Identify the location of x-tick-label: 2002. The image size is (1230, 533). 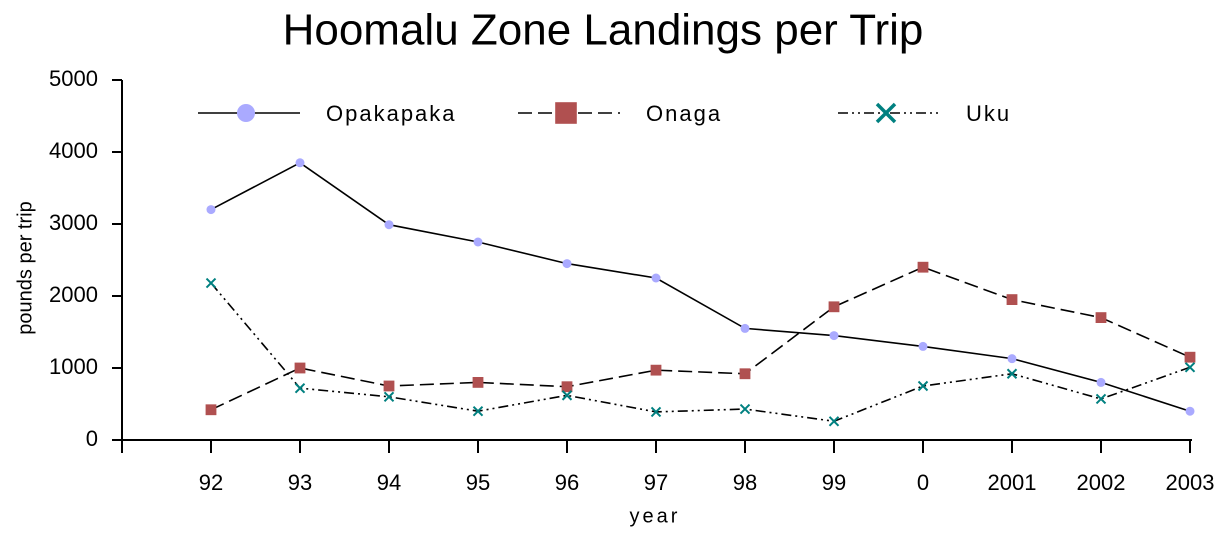
(1101, 482).